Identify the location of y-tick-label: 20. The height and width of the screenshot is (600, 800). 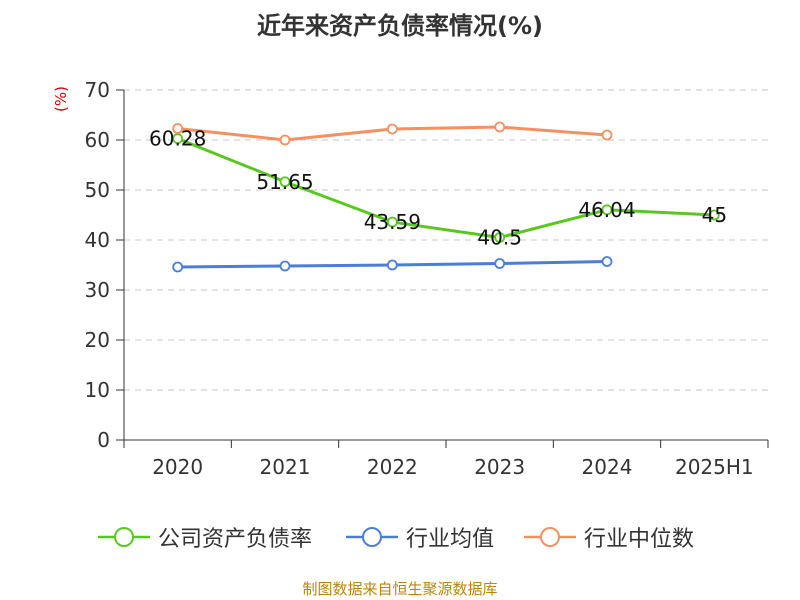
(97, 340).